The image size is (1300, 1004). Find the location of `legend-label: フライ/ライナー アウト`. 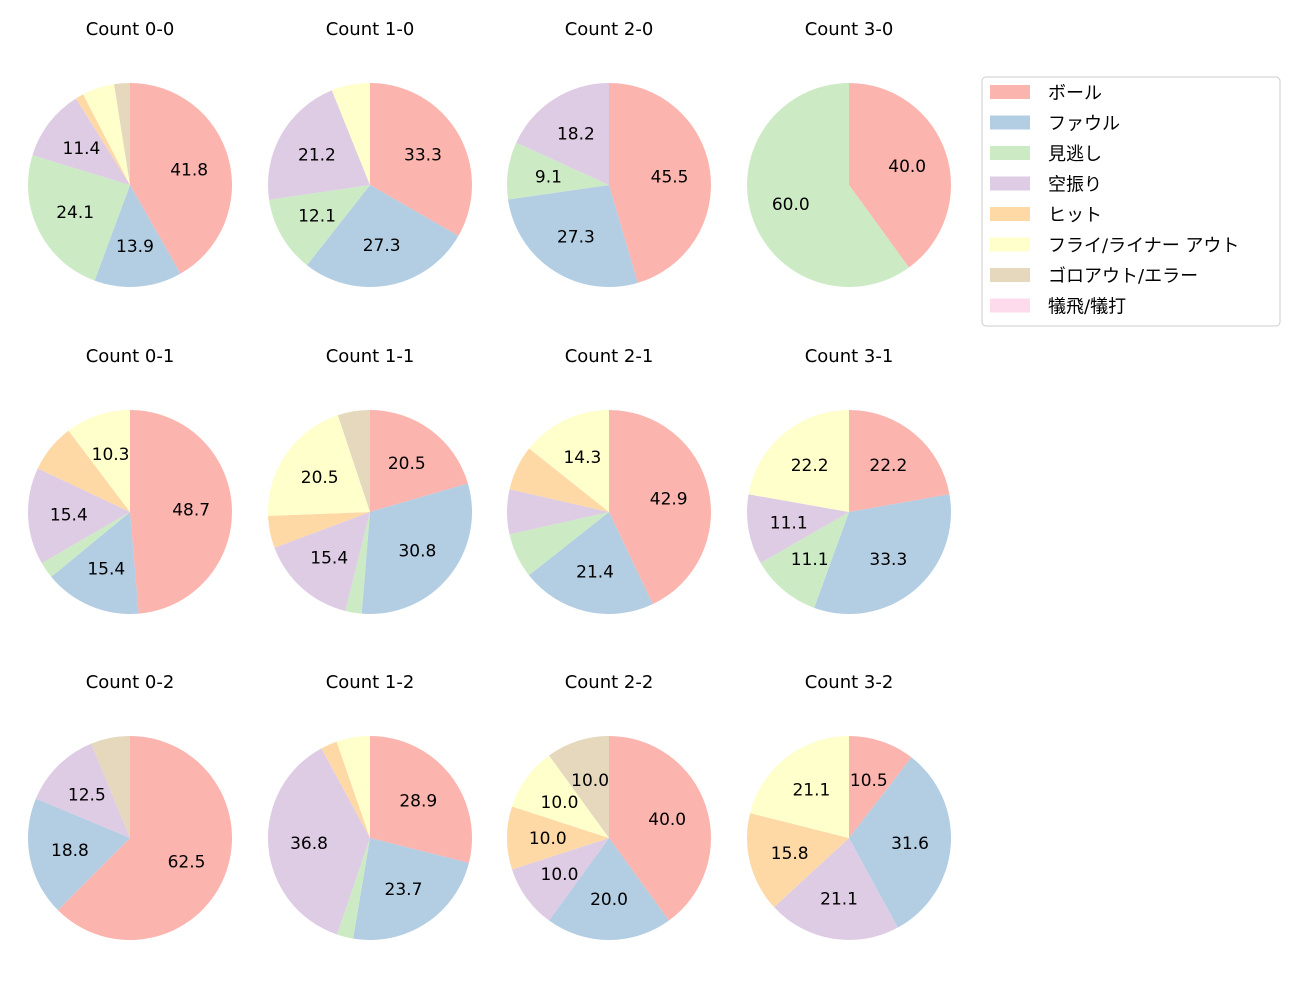

legend-label: フライ/ライナー アウト is located at coordinates (1143, 246).